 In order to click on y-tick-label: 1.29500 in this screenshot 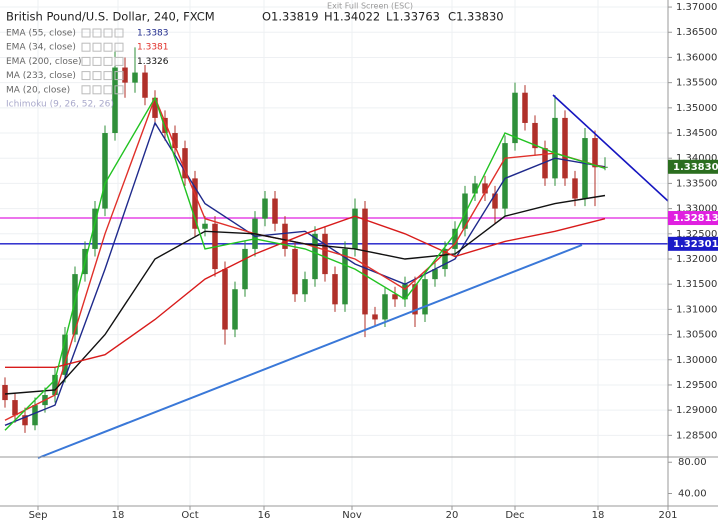, I will do `click(696, 385)`.